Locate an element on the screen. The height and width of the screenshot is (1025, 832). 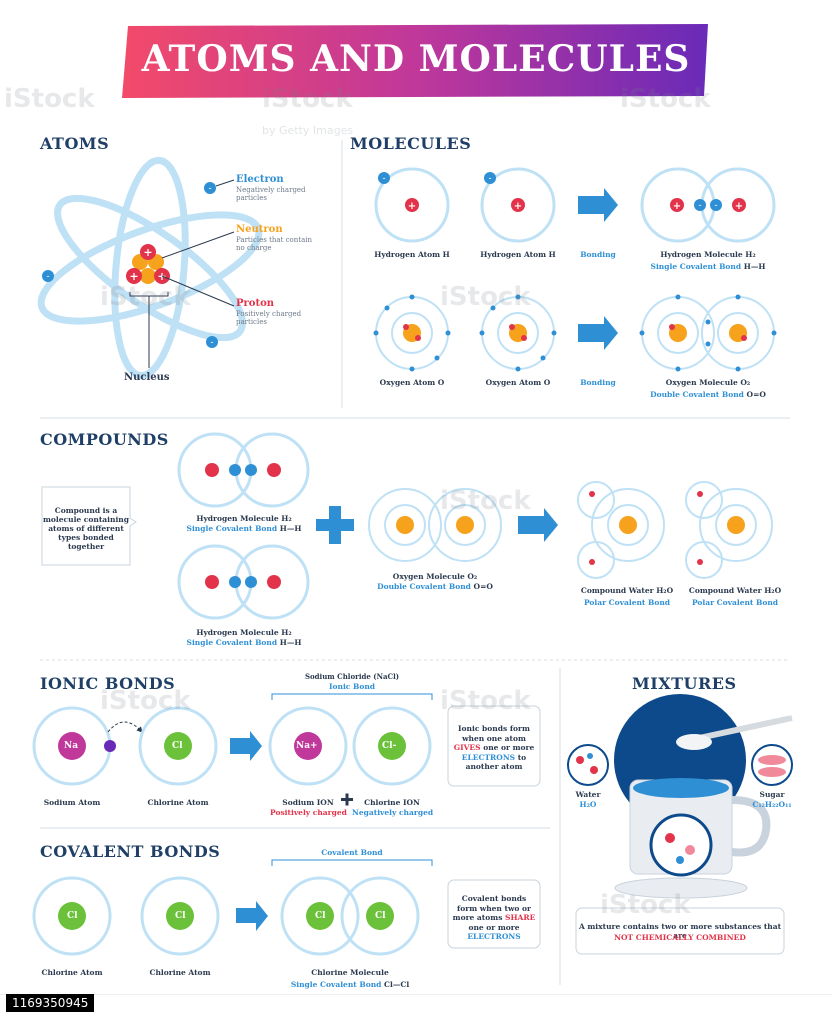
proton-label: Proton is located at coordinates (255, 303).